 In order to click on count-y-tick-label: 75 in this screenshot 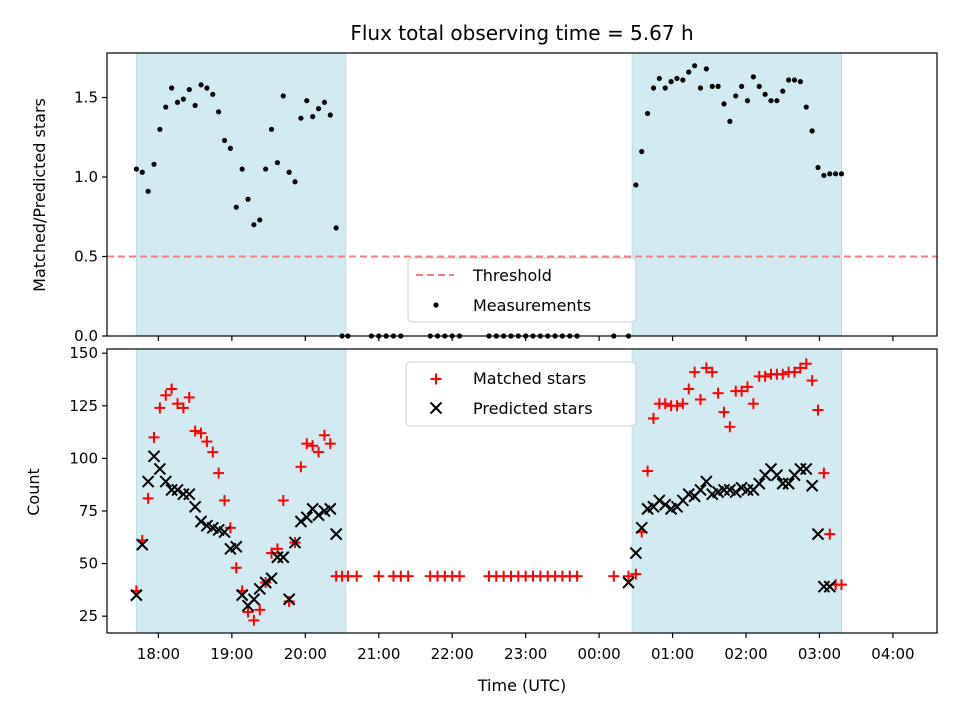, I will do `click(88, 511)`.